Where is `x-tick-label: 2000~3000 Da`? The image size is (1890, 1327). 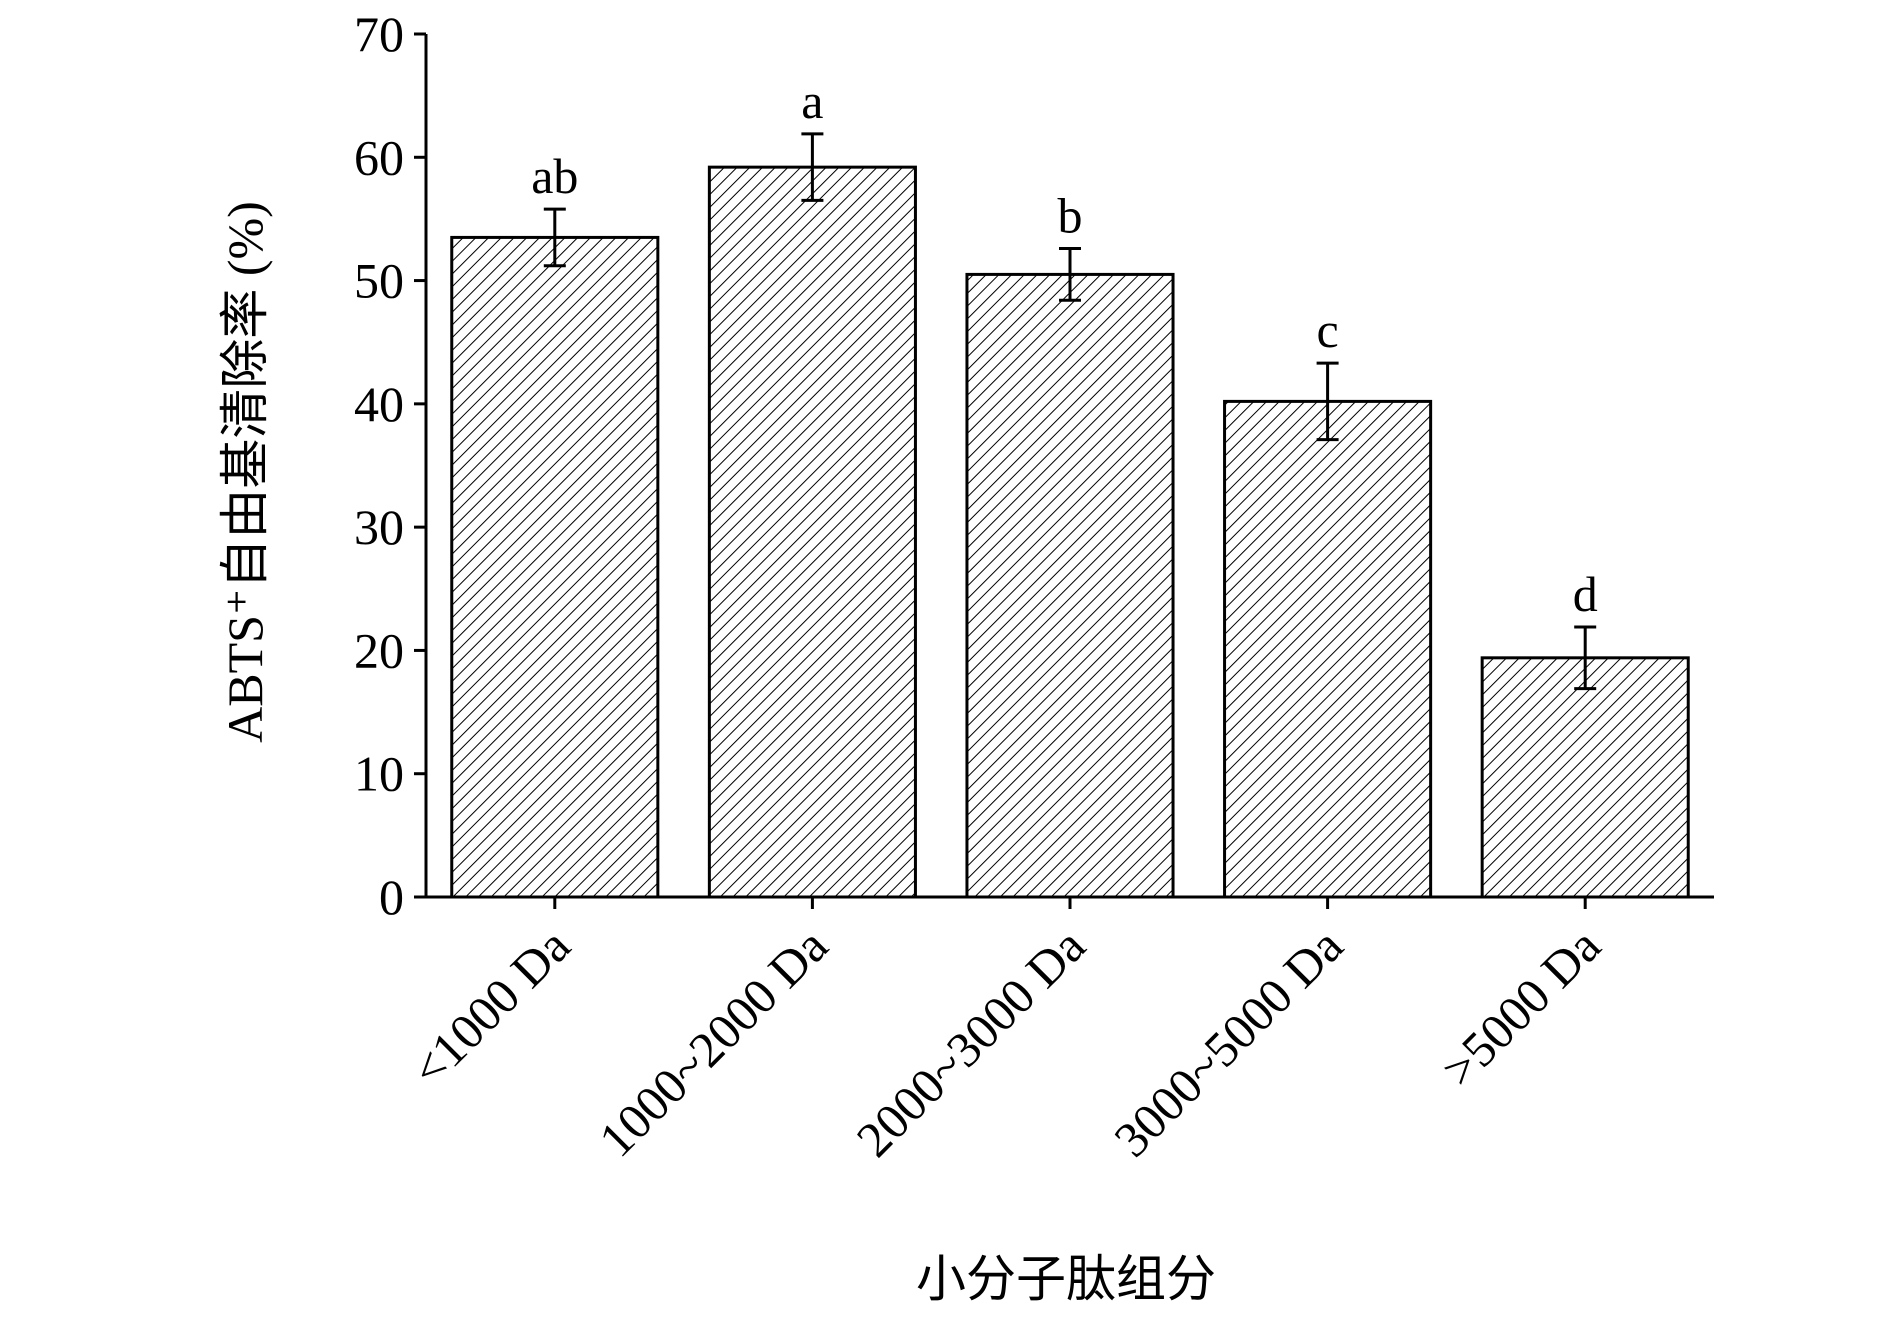
x-tick-label: 2000~3000 Da is located at coordinates (971, 1042).